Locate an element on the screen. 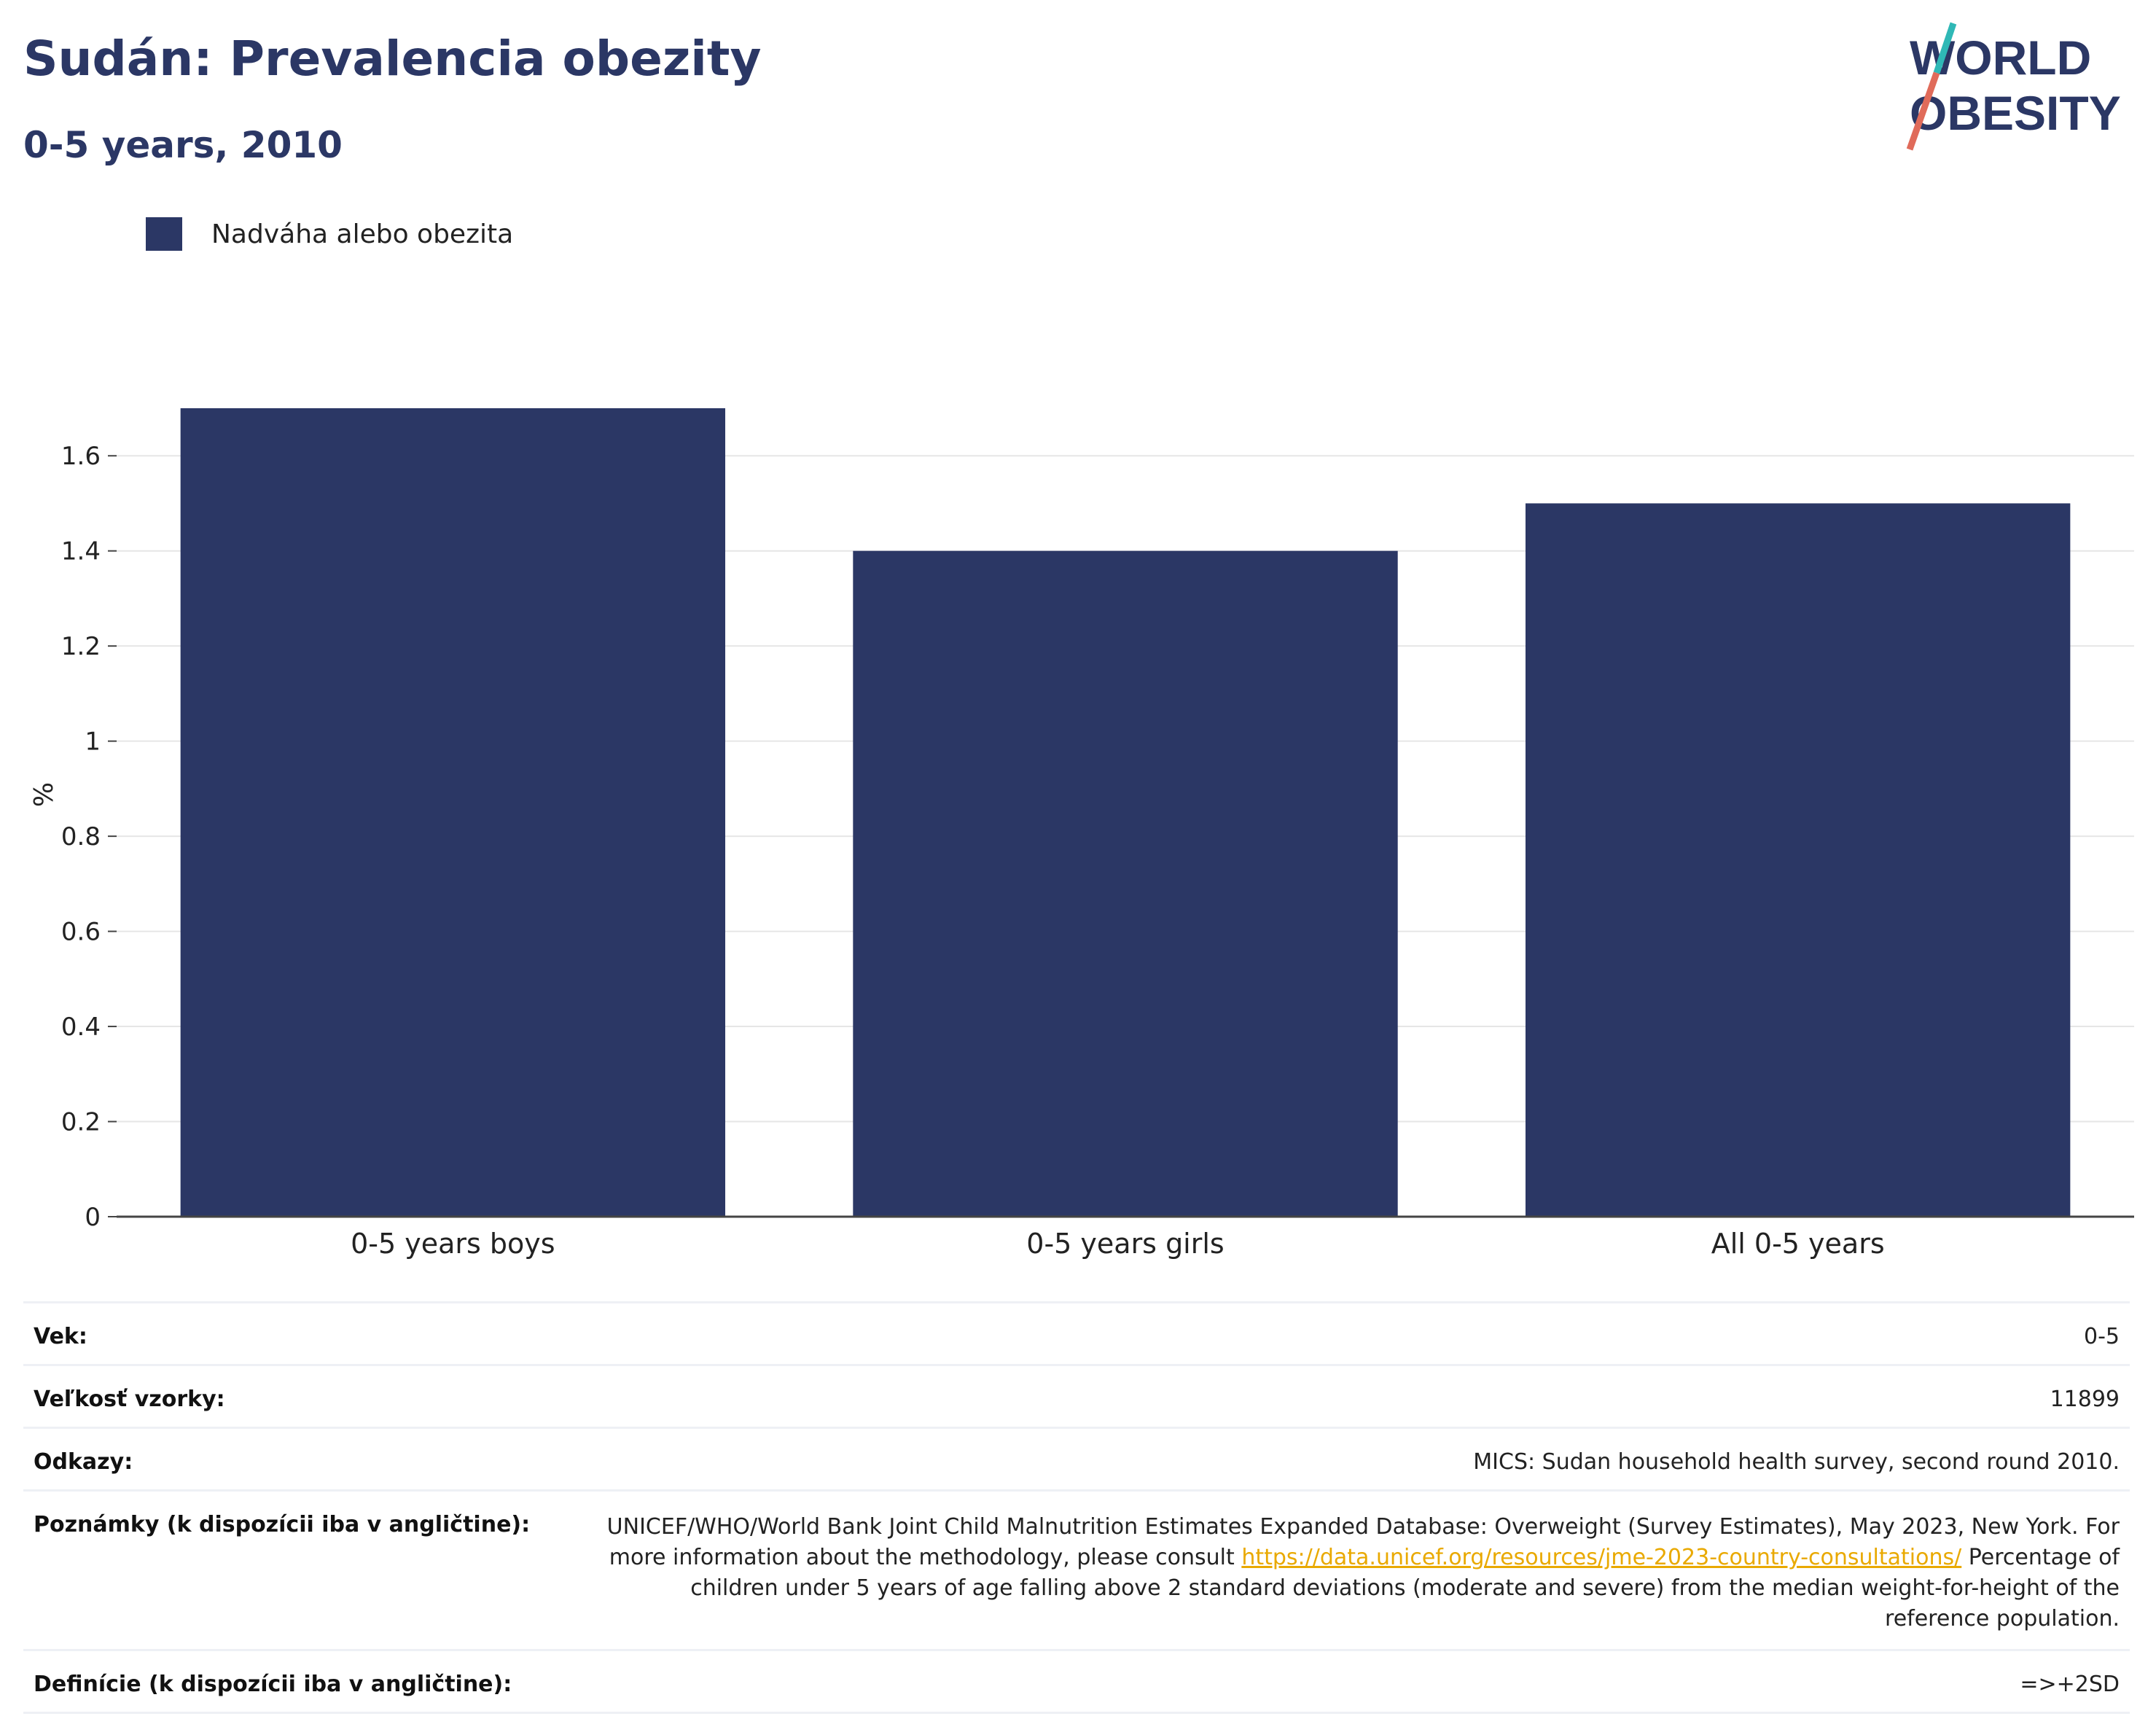 The width and height of the screenshot is (2156, 1735). age-value: 0-5 is located at coordinates (2102, 1336).